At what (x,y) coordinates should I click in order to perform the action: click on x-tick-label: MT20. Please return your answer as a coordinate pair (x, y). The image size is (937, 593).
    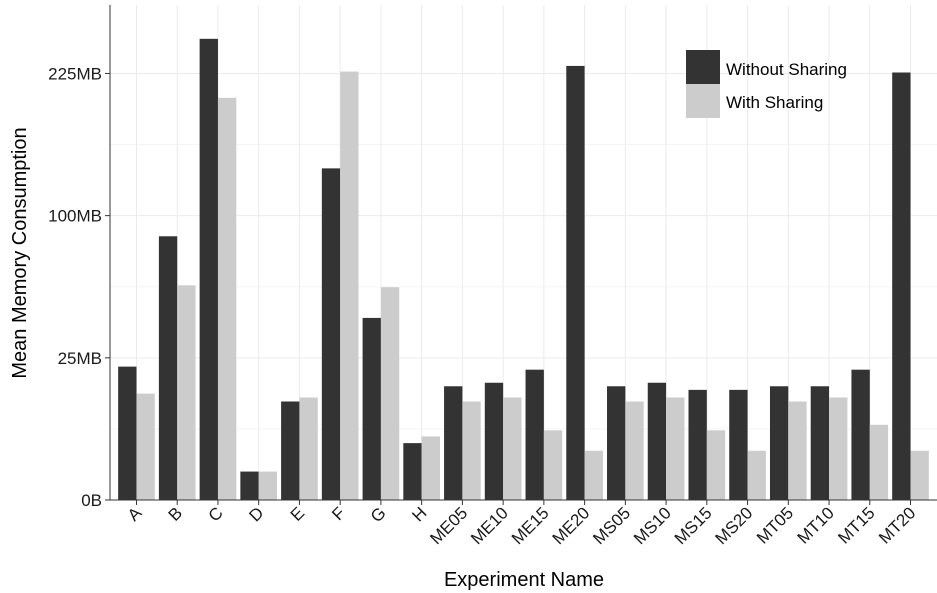
    Looking at the image, I should click on (897, 525).